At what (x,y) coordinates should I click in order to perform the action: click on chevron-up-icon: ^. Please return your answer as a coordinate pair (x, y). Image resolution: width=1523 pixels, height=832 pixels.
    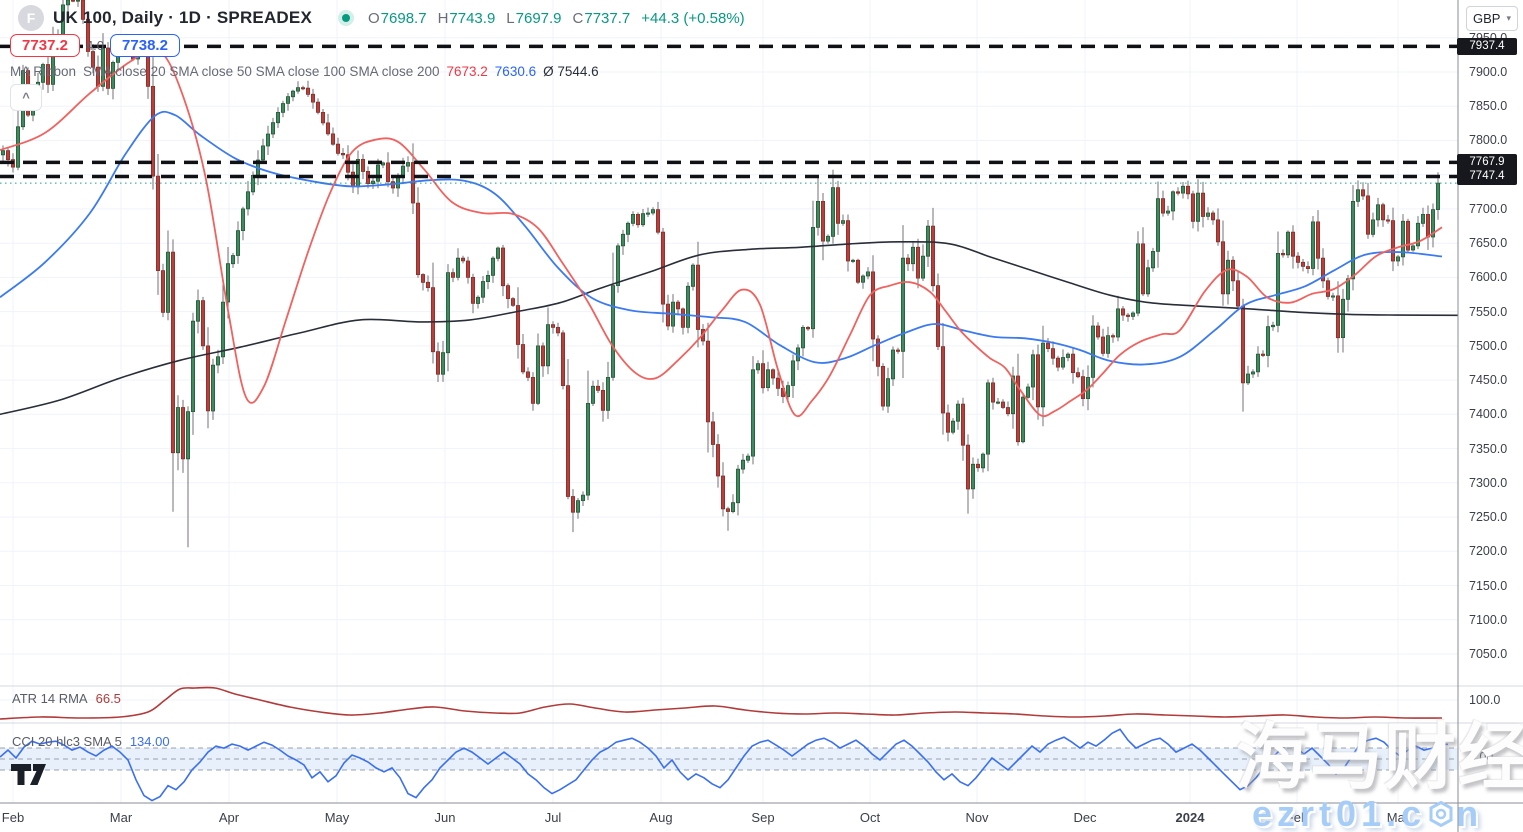
    Looking at the image, I should click on (26, 97).